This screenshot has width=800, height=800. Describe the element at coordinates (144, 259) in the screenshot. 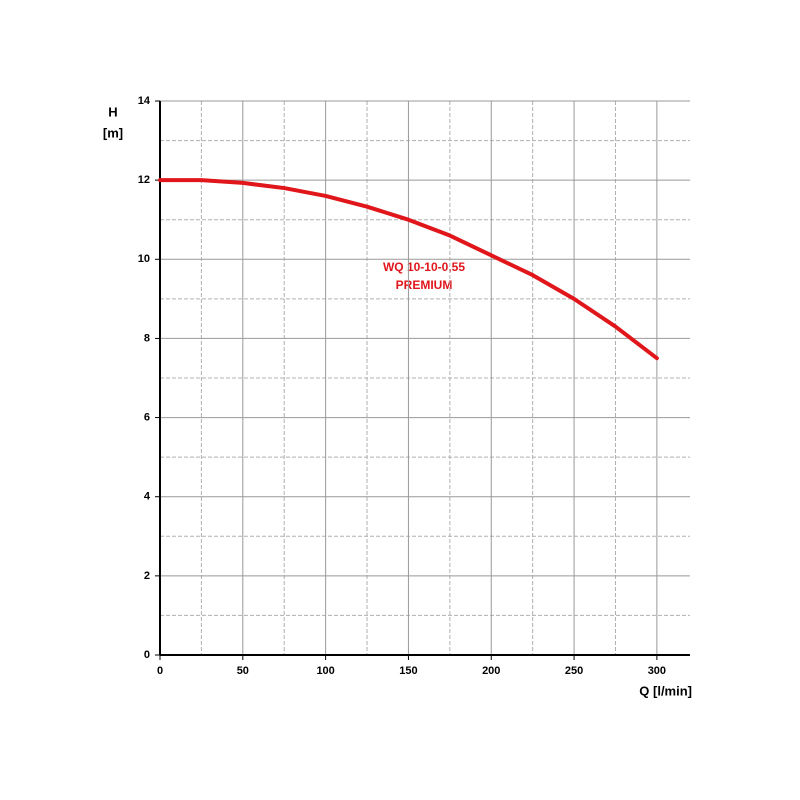

I see `y-tick-label: 10` at that location.